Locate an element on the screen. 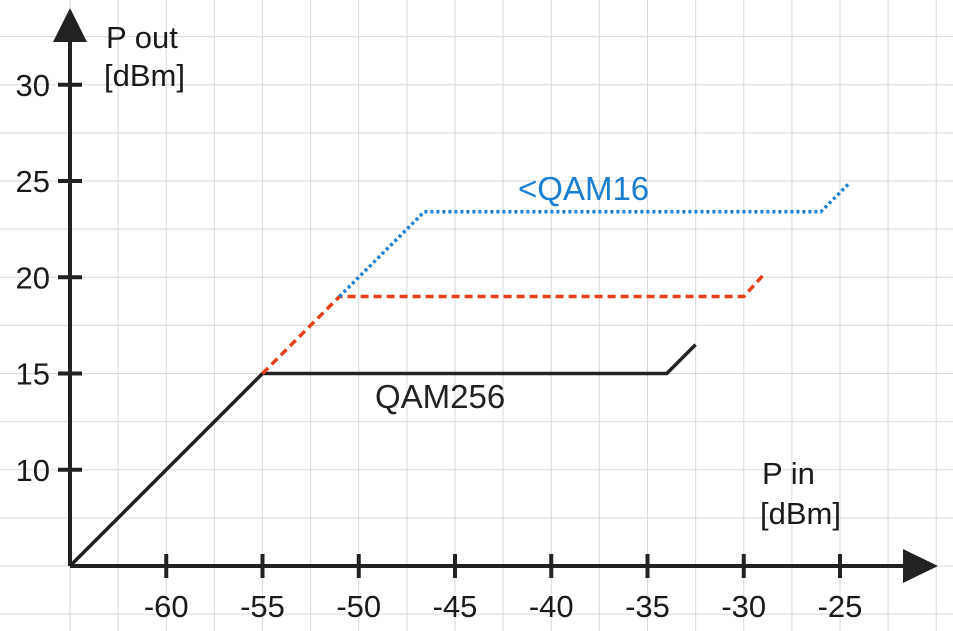  series-label-qam256: QAM256 is located at coordinates (440, 396).